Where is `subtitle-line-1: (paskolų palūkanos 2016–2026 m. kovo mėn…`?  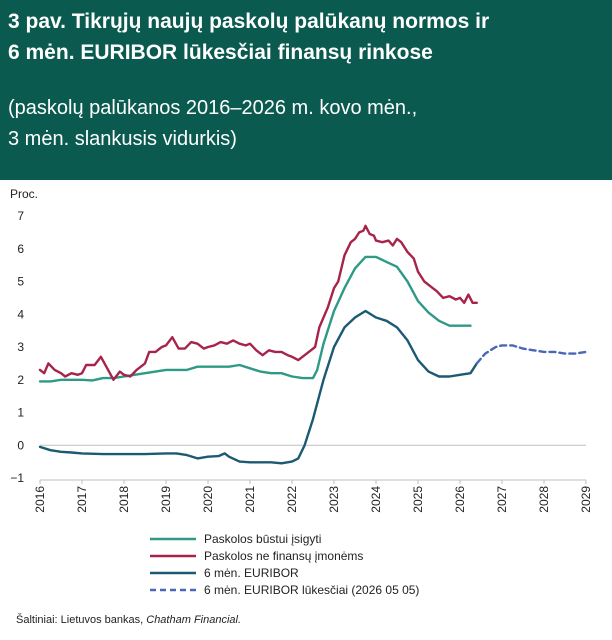 subtitle-line-1: (paskolų palūkanos 2016–2026 m. kovo mėn… is located at coordinates (213, 108).